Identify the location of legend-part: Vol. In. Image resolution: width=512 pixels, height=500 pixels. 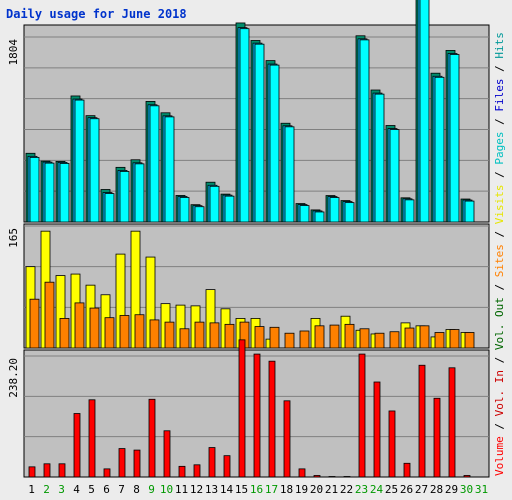
(499, 393).